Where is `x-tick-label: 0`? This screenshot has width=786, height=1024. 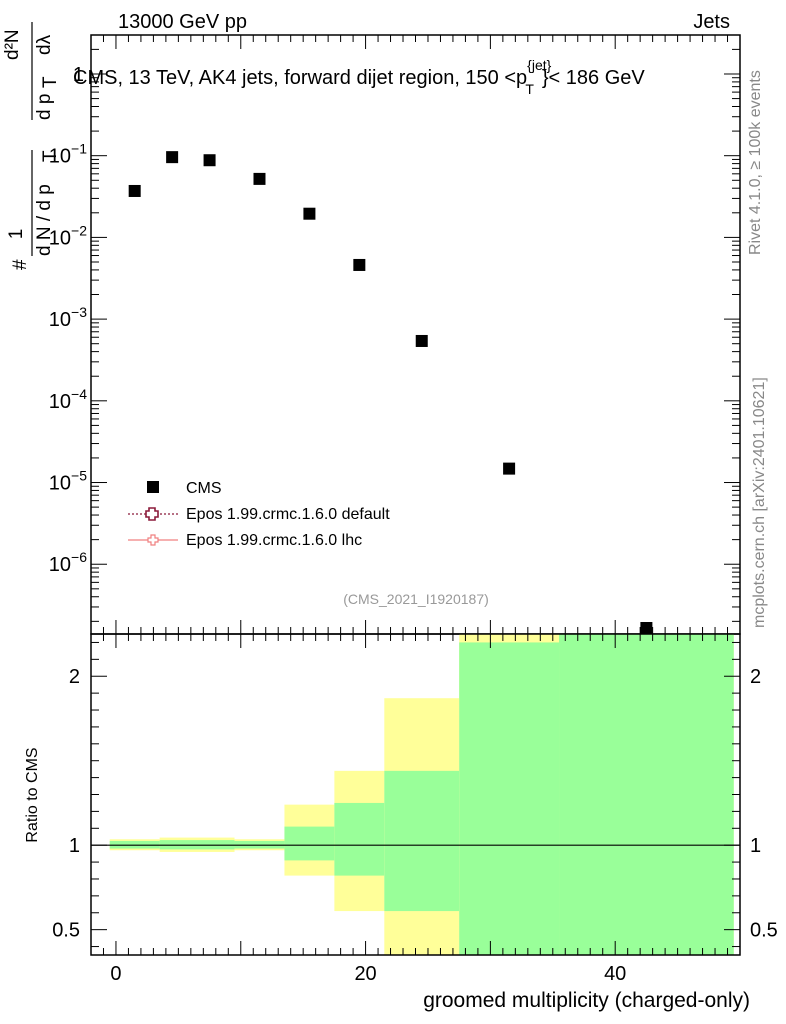
x-tick-label: 0 is located at coordinates (115, 974).